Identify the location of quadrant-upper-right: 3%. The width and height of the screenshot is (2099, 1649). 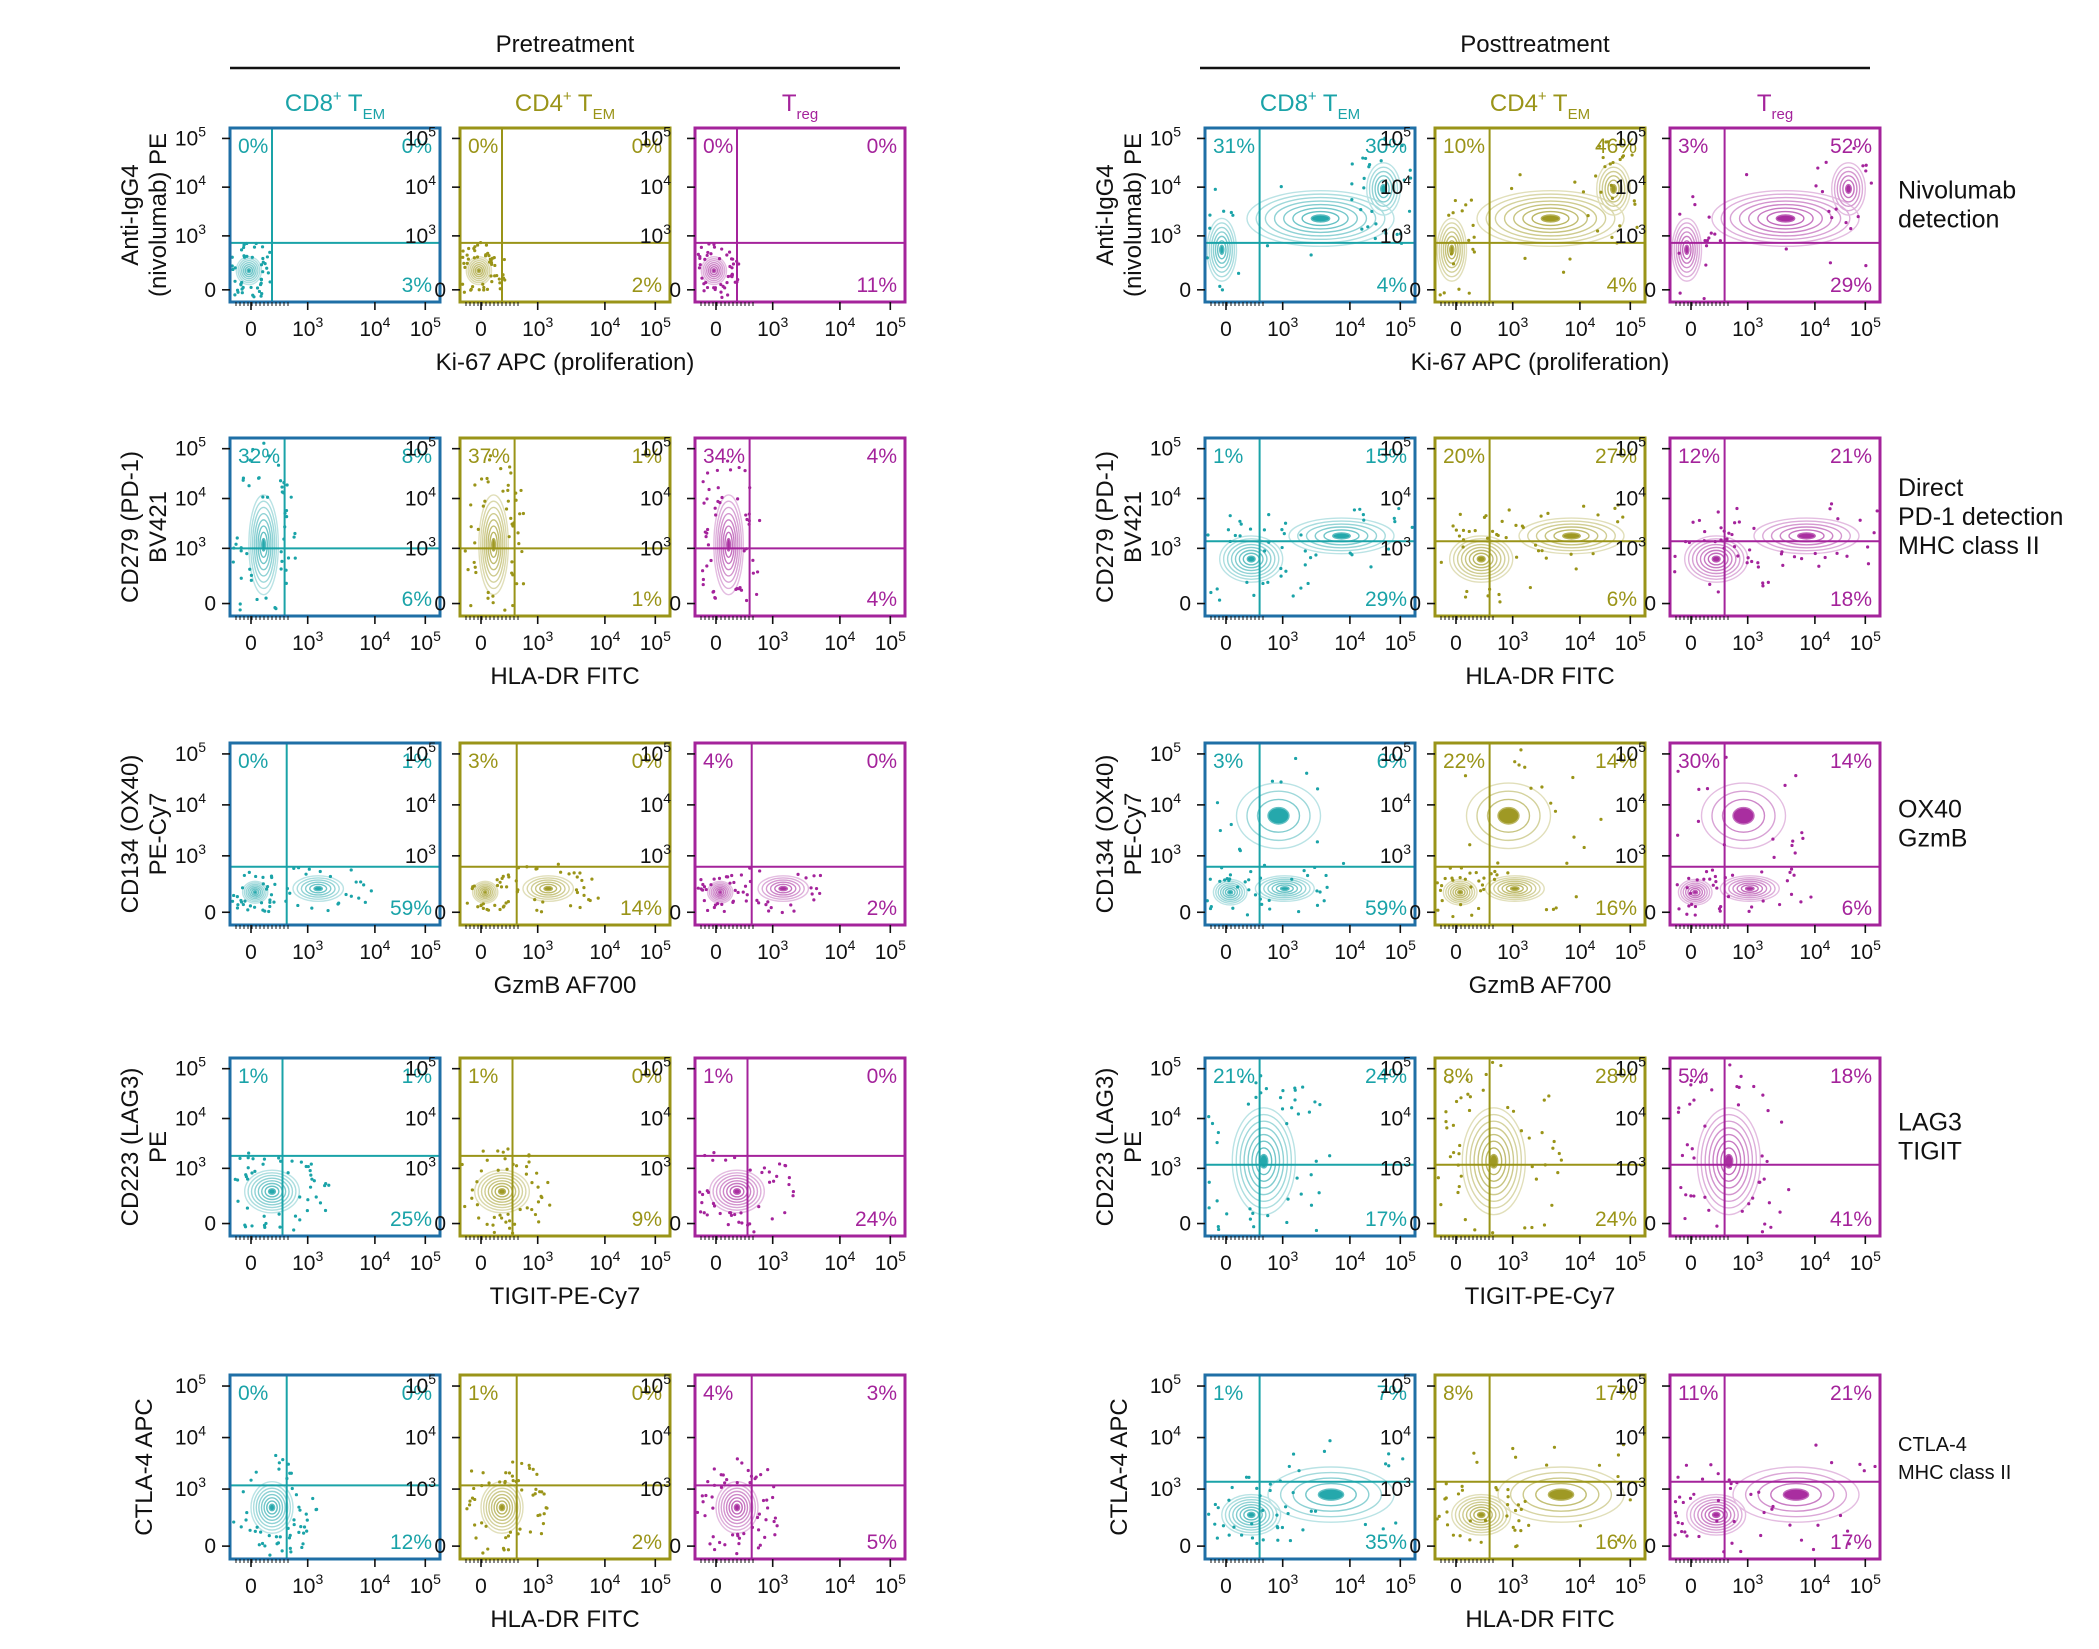
(882, 1393).